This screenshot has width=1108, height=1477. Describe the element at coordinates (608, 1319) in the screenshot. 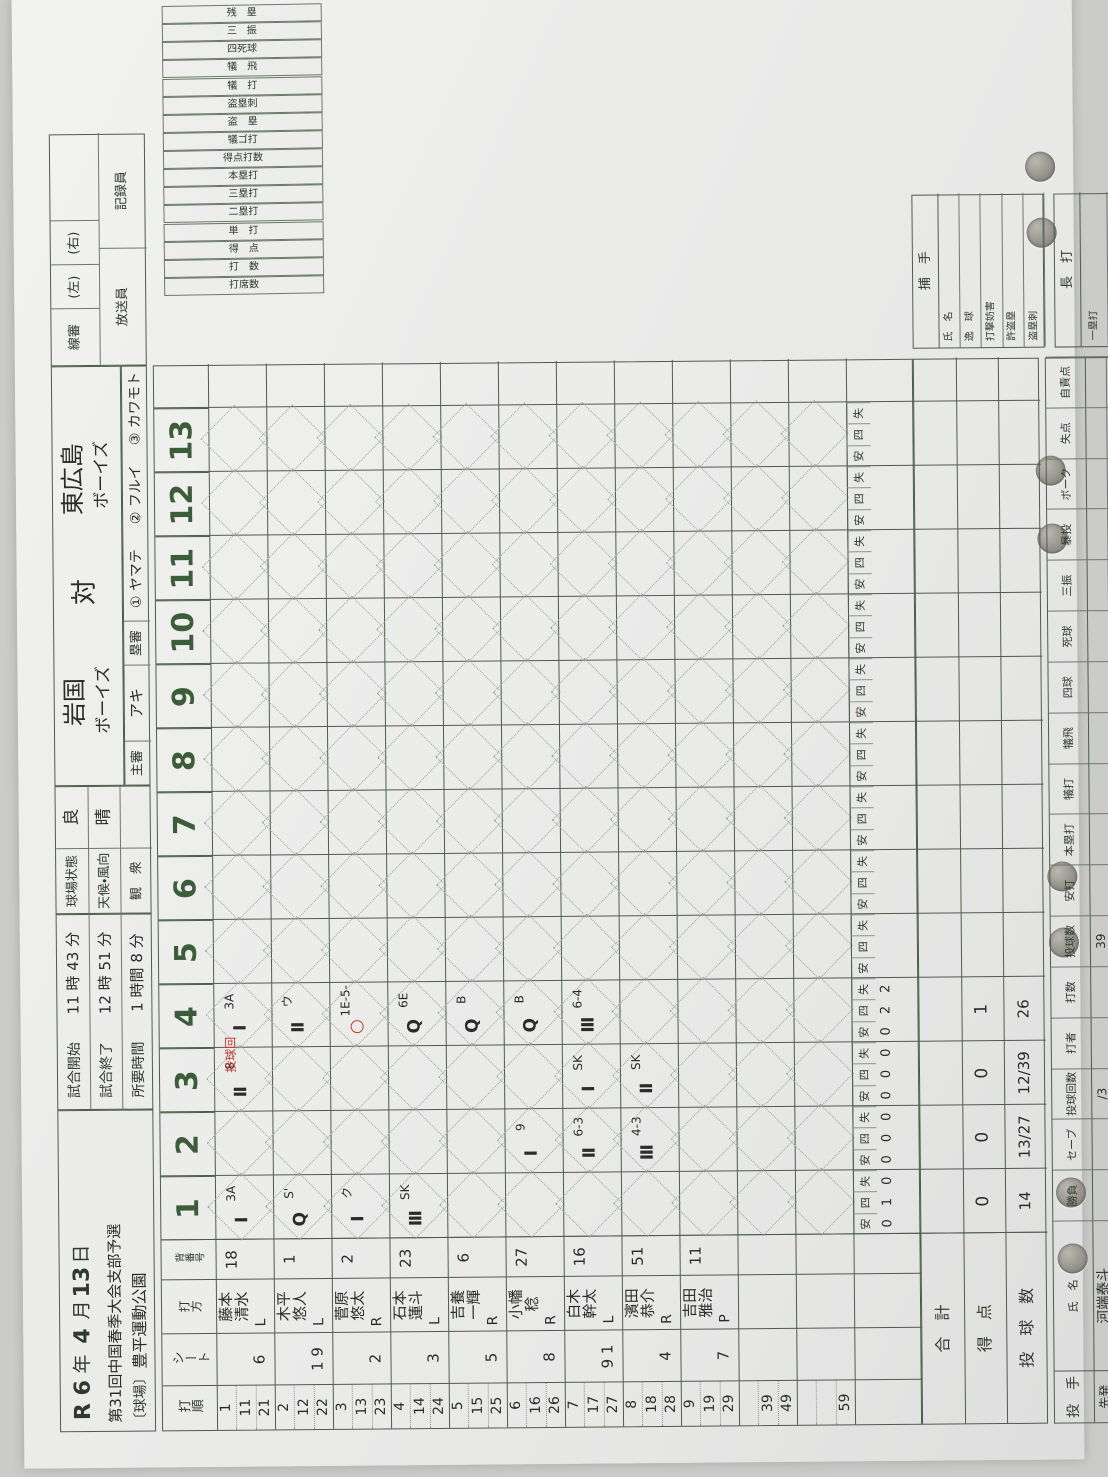

I see `bat-hand: L` at that location.